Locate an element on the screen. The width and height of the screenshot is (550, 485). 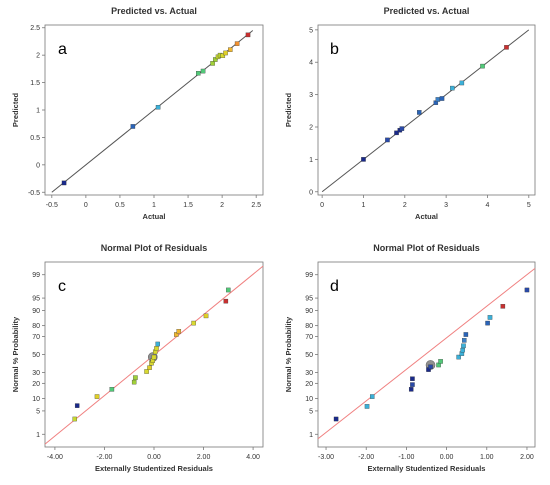
x-axis-label: Actual is located at coordinates (154, 216).